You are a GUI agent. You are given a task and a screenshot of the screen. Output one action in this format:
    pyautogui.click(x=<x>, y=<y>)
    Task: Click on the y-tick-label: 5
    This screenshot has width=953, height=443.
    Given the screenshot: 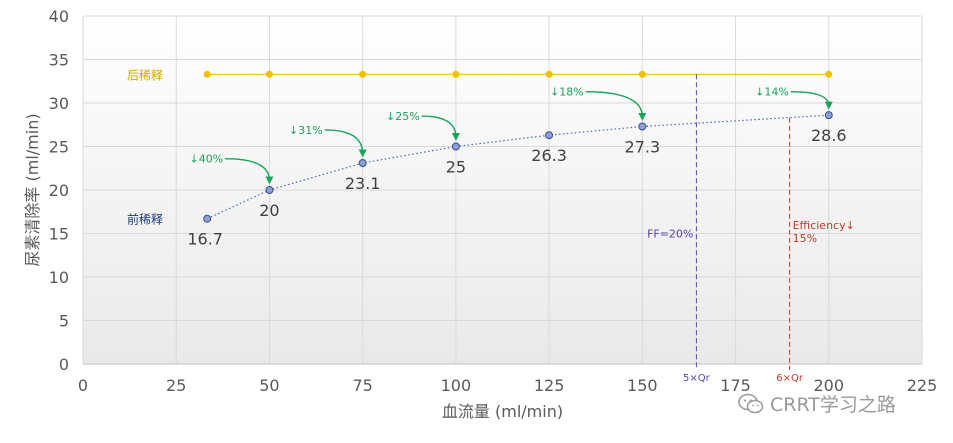 What is the action you would take?
    pyautogui.click(x=64, y=321)
    